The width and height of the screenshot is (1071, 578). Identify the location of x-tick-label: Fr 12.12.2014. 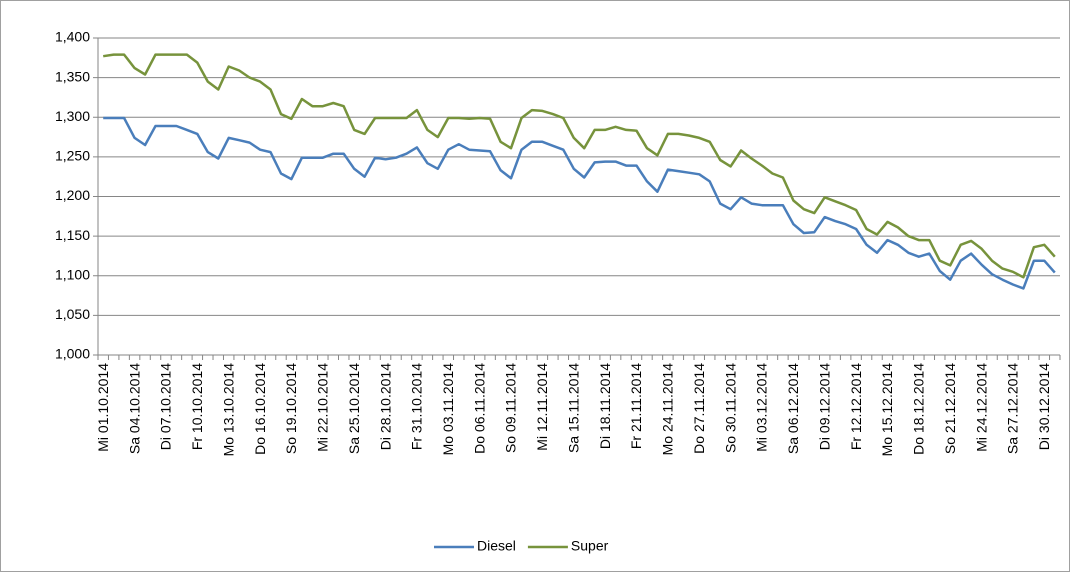
(856, 406).